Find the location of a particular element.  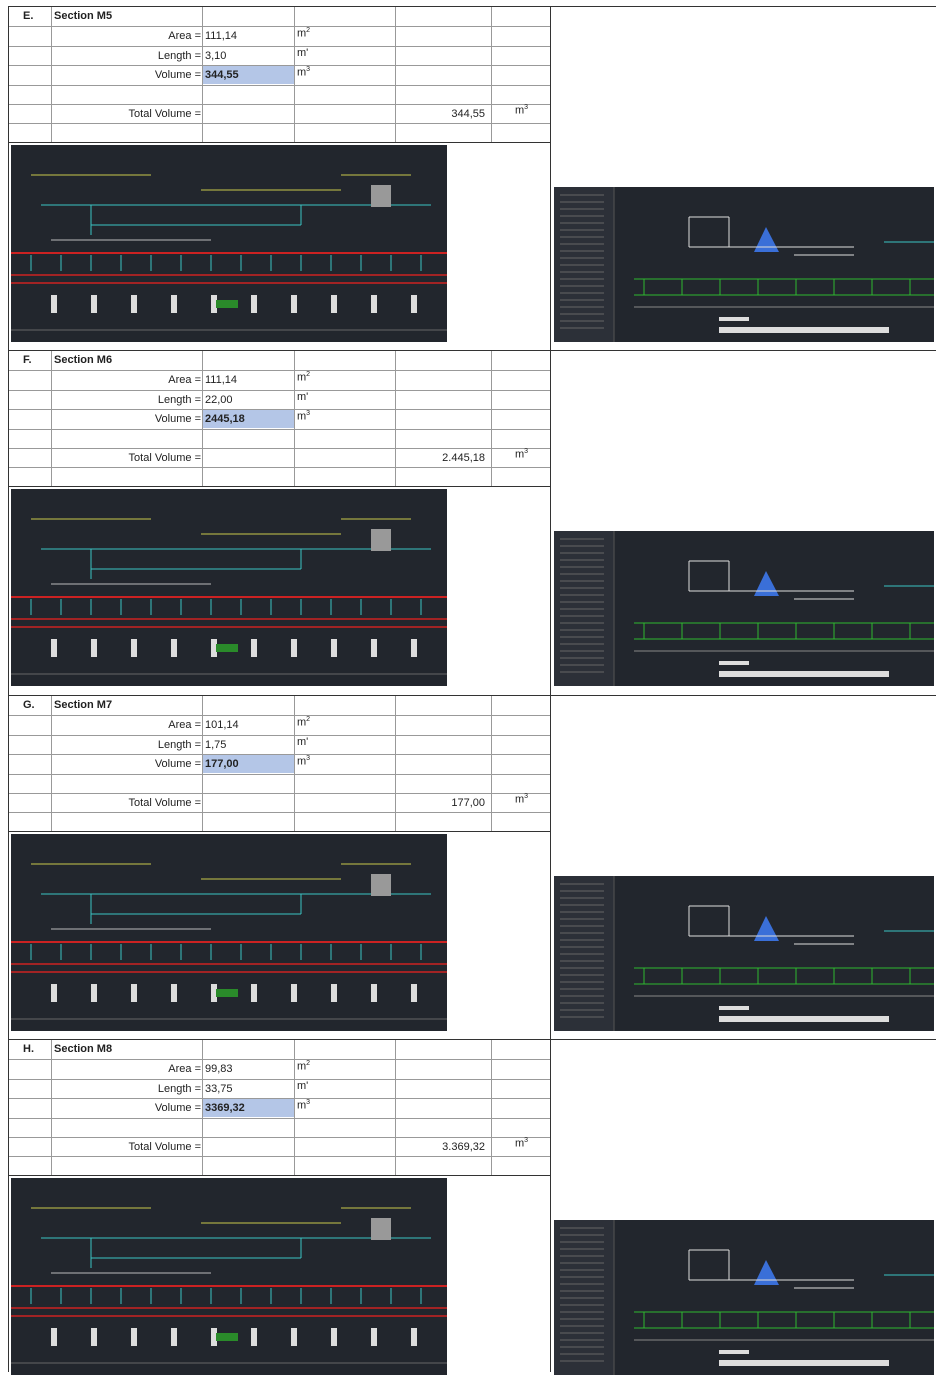

total-value: 3.369,32 is located at coordinates (463, 1146).